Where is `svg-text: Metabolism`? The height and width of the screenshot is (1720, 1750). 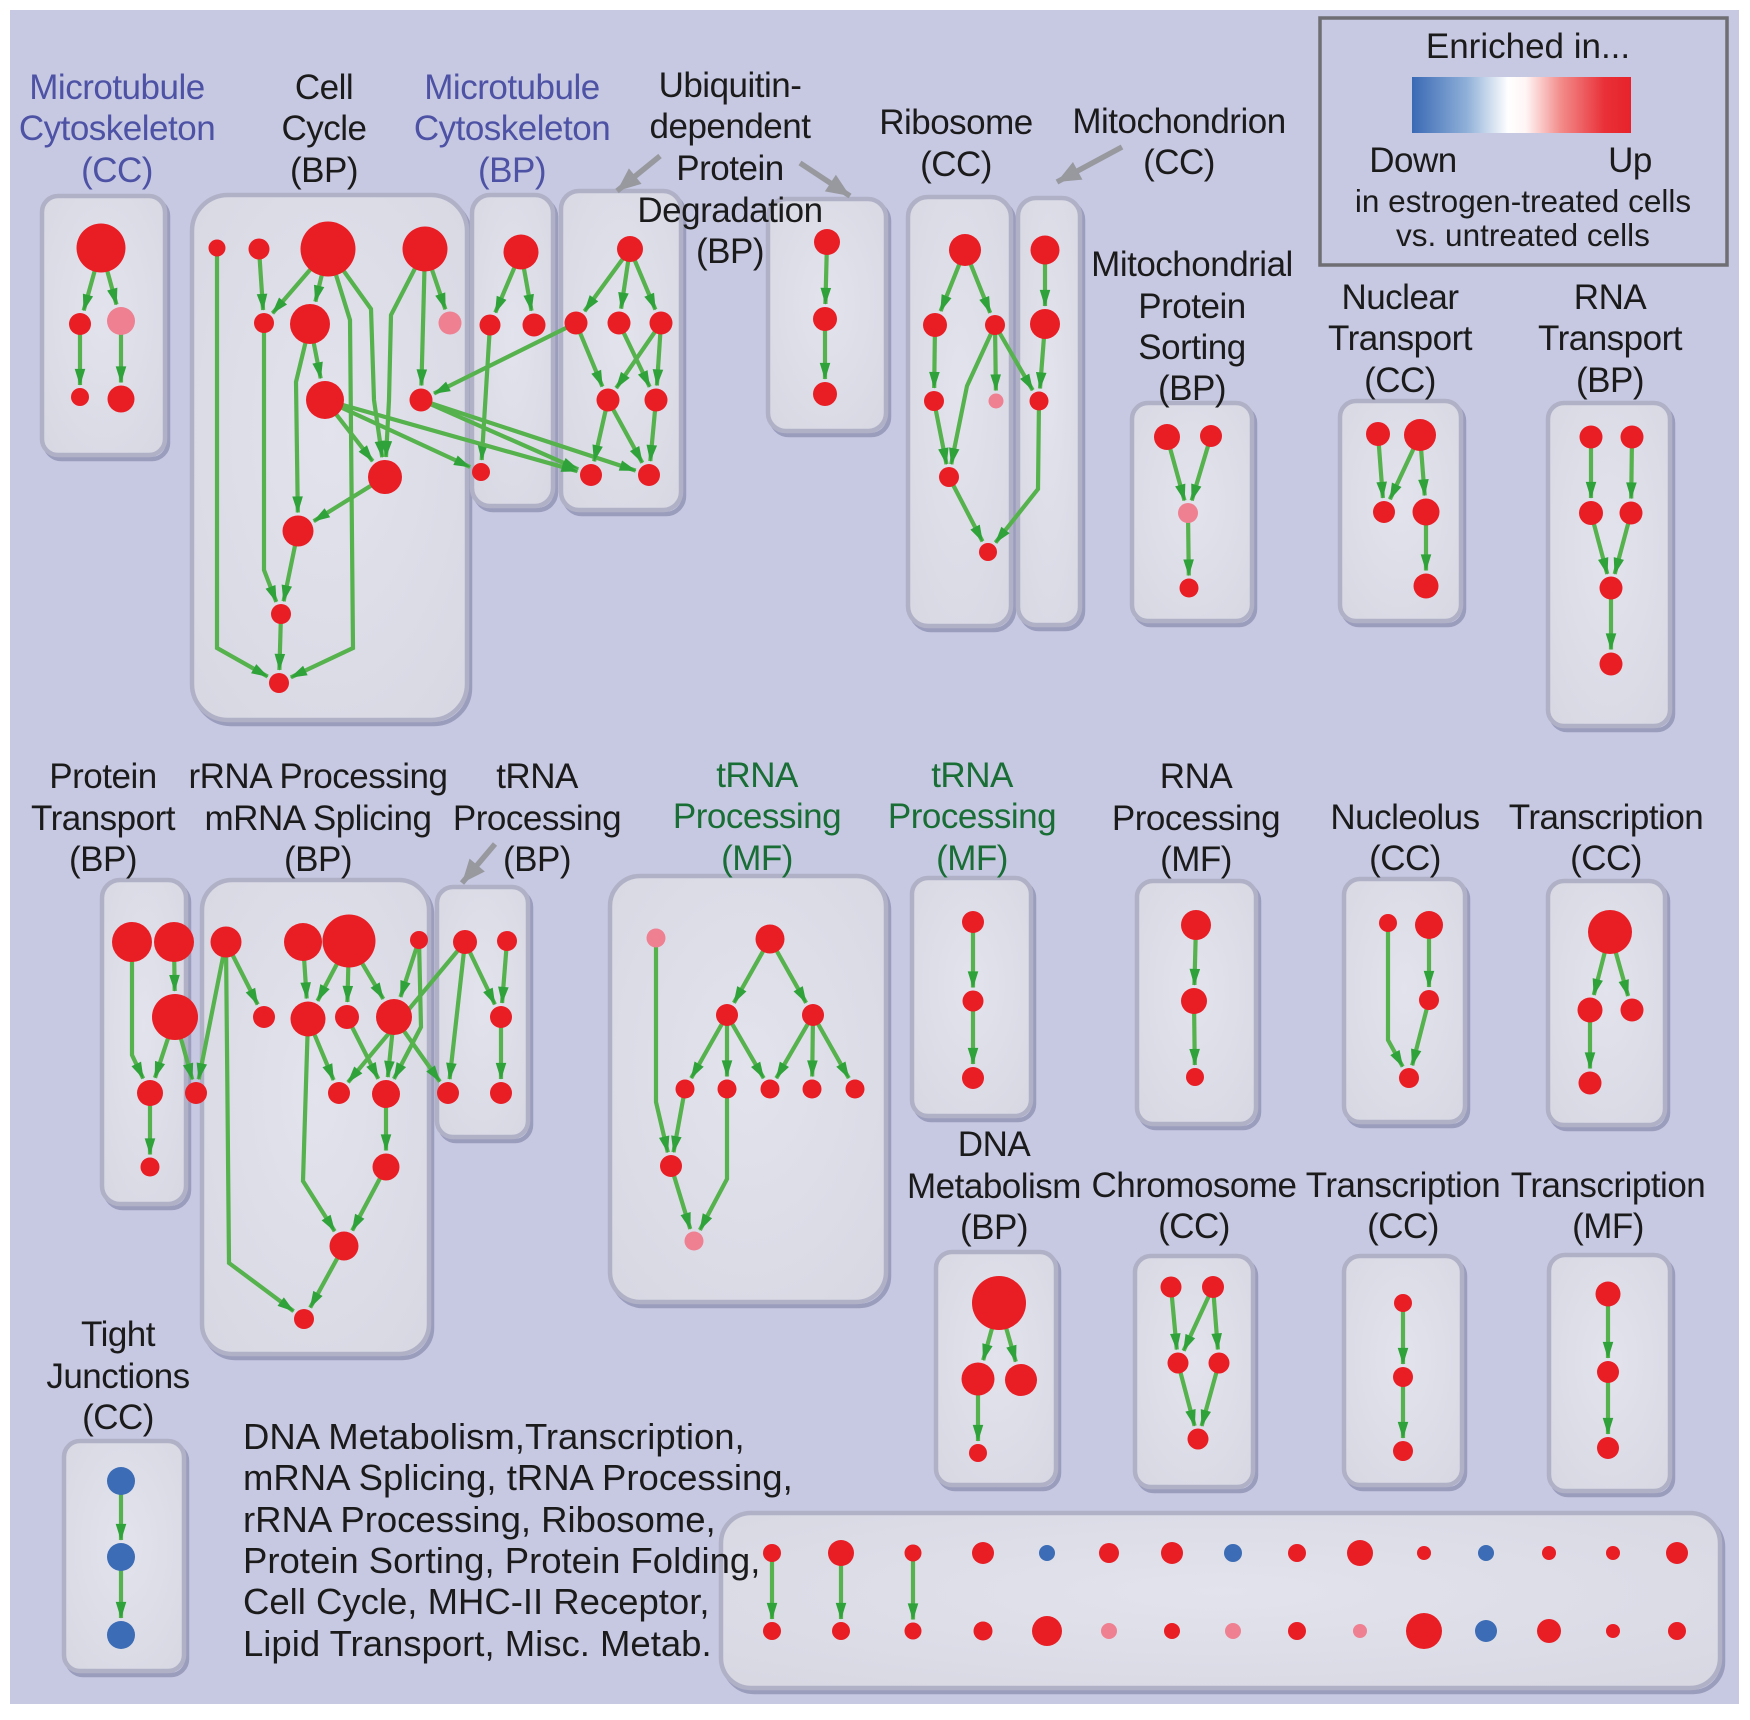
svg-text: Metabolism is located at coordinates (994, 1186).